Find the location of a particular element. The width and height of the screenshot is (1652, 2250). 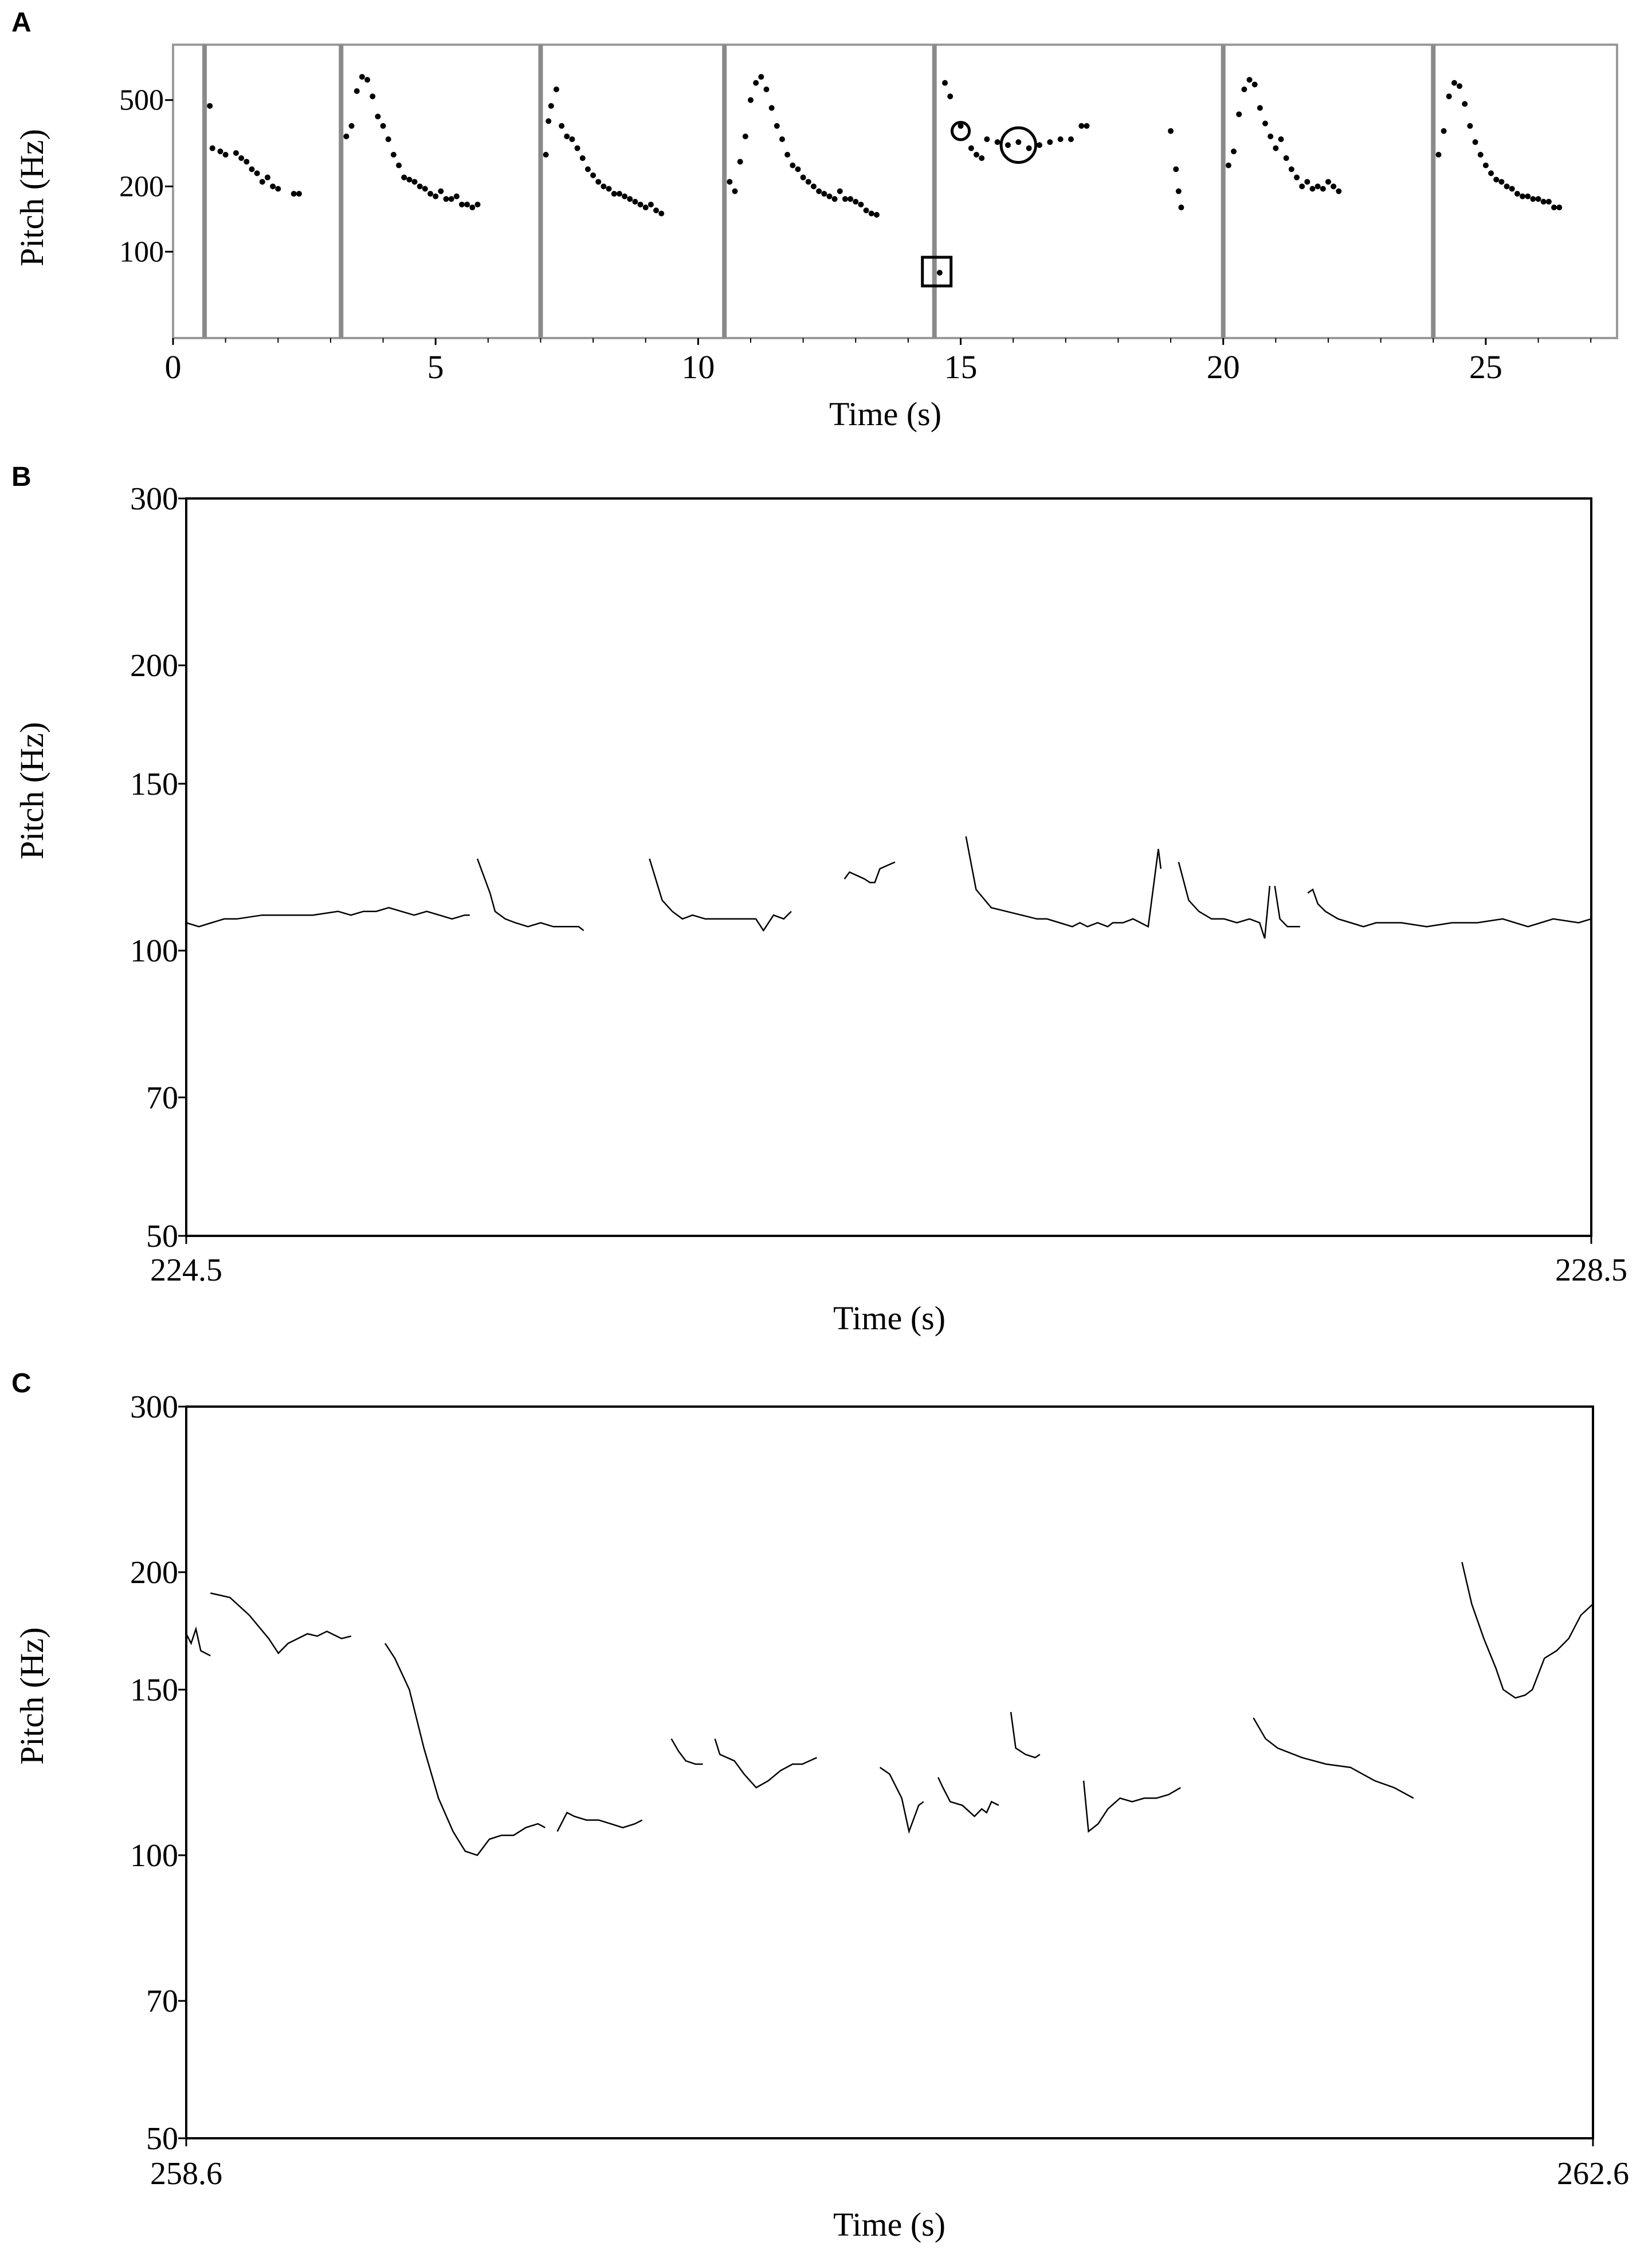

panel-b-letter: B is located at coordinates (21, 477).